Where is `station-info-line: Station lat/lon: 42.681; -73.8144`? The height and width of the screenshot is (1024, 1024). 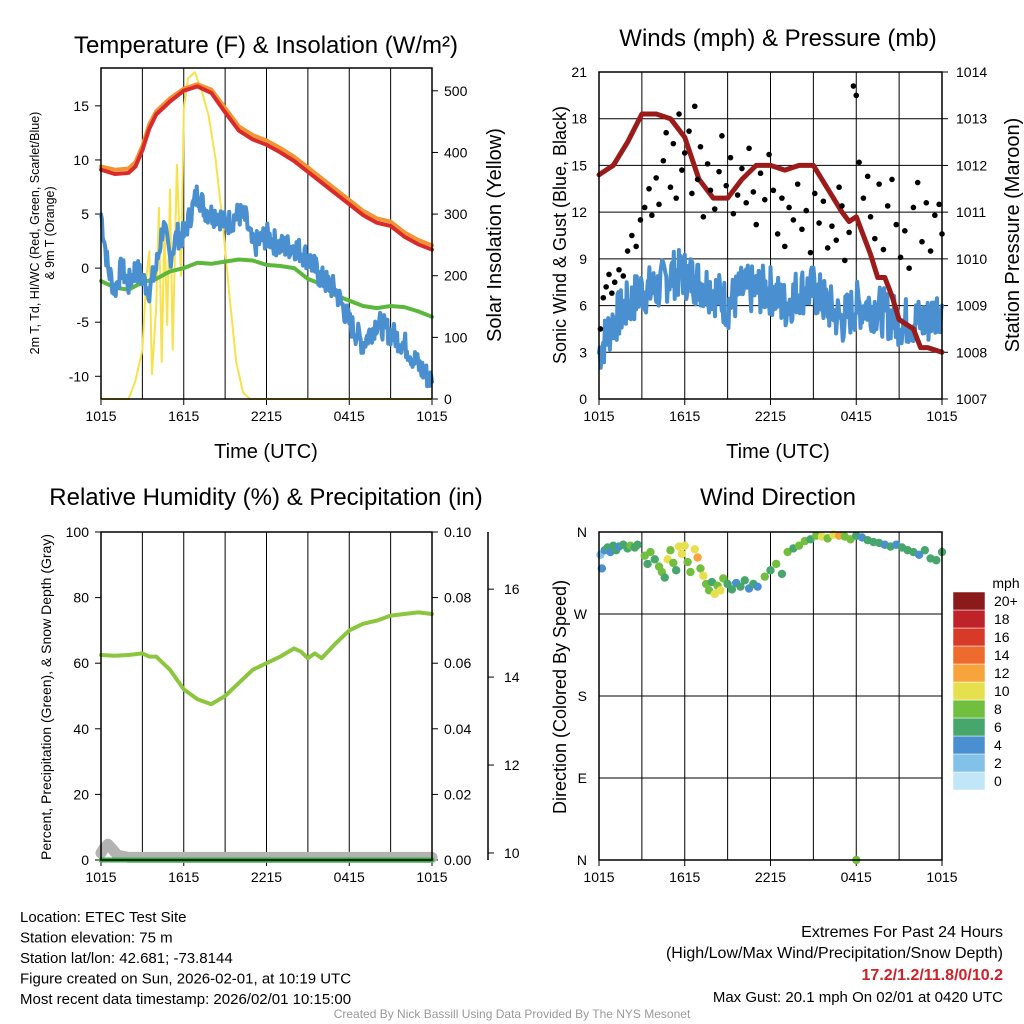 station-info-line: Station lat/lon: 42.681; -73.8144 is located at coordinates (126, 958).